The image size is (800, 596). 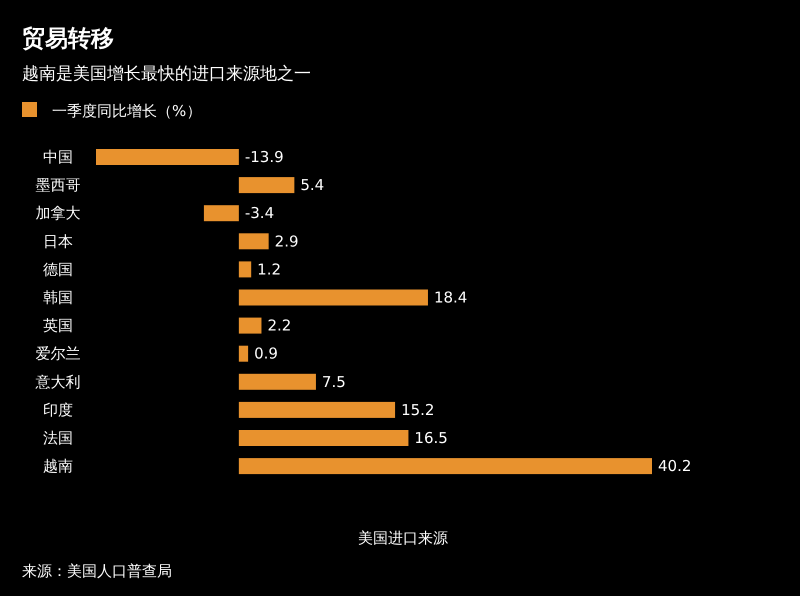 I want to click on x-axis-title: 美国进口来源, so click(x=403, y=538).